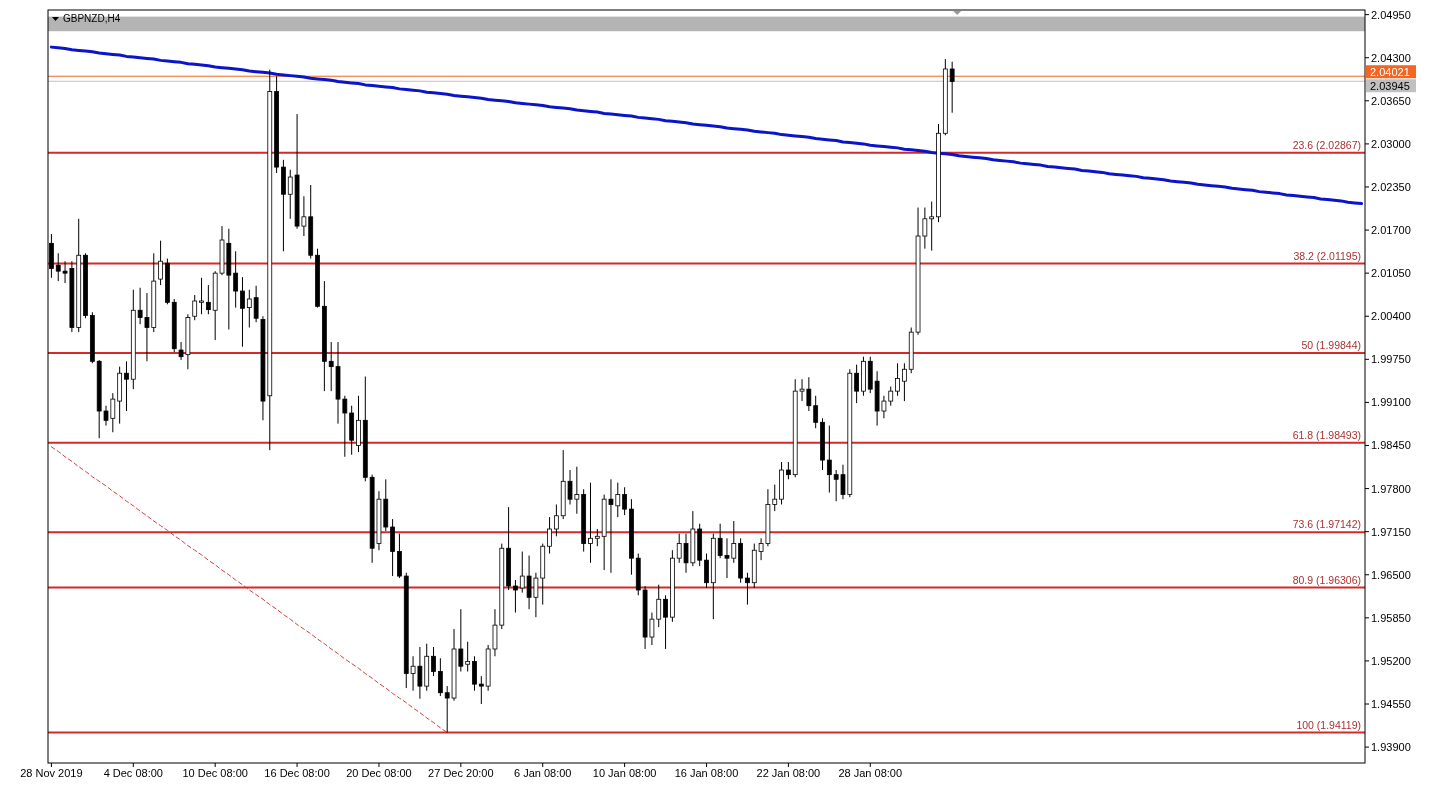 This screenshot has width=1433, height=789. I want to click on x-tick-label: 6 Jan 08:00, so click(542, 773).